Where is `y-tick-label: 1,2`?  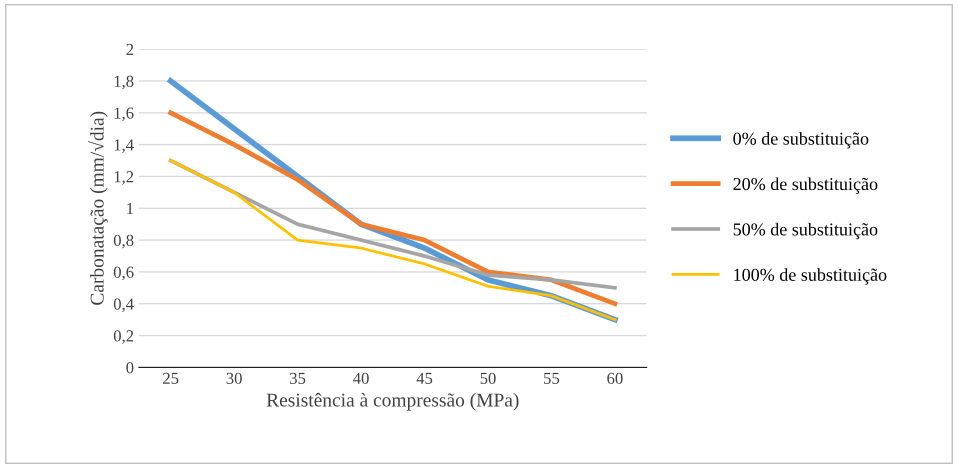
y-tick-label: 1,2 is located at coordinates (124, 178).